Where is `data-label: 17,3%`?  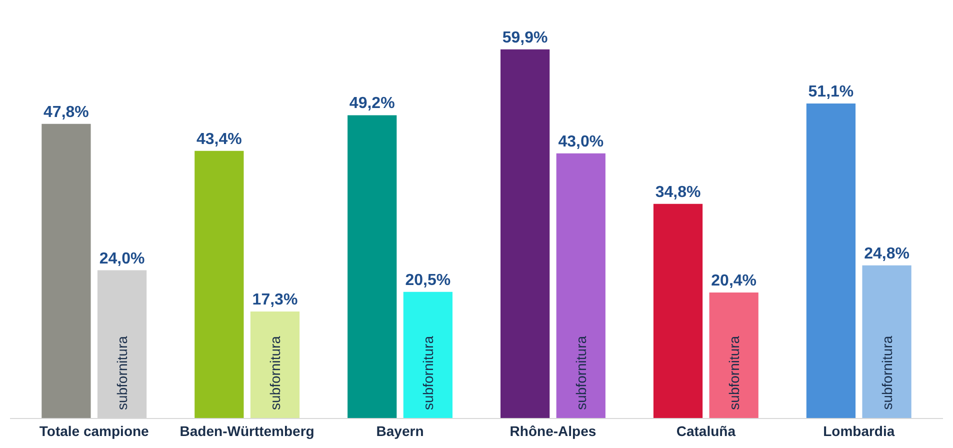
data-label: 17,3% is located at coordinates (275, 300).